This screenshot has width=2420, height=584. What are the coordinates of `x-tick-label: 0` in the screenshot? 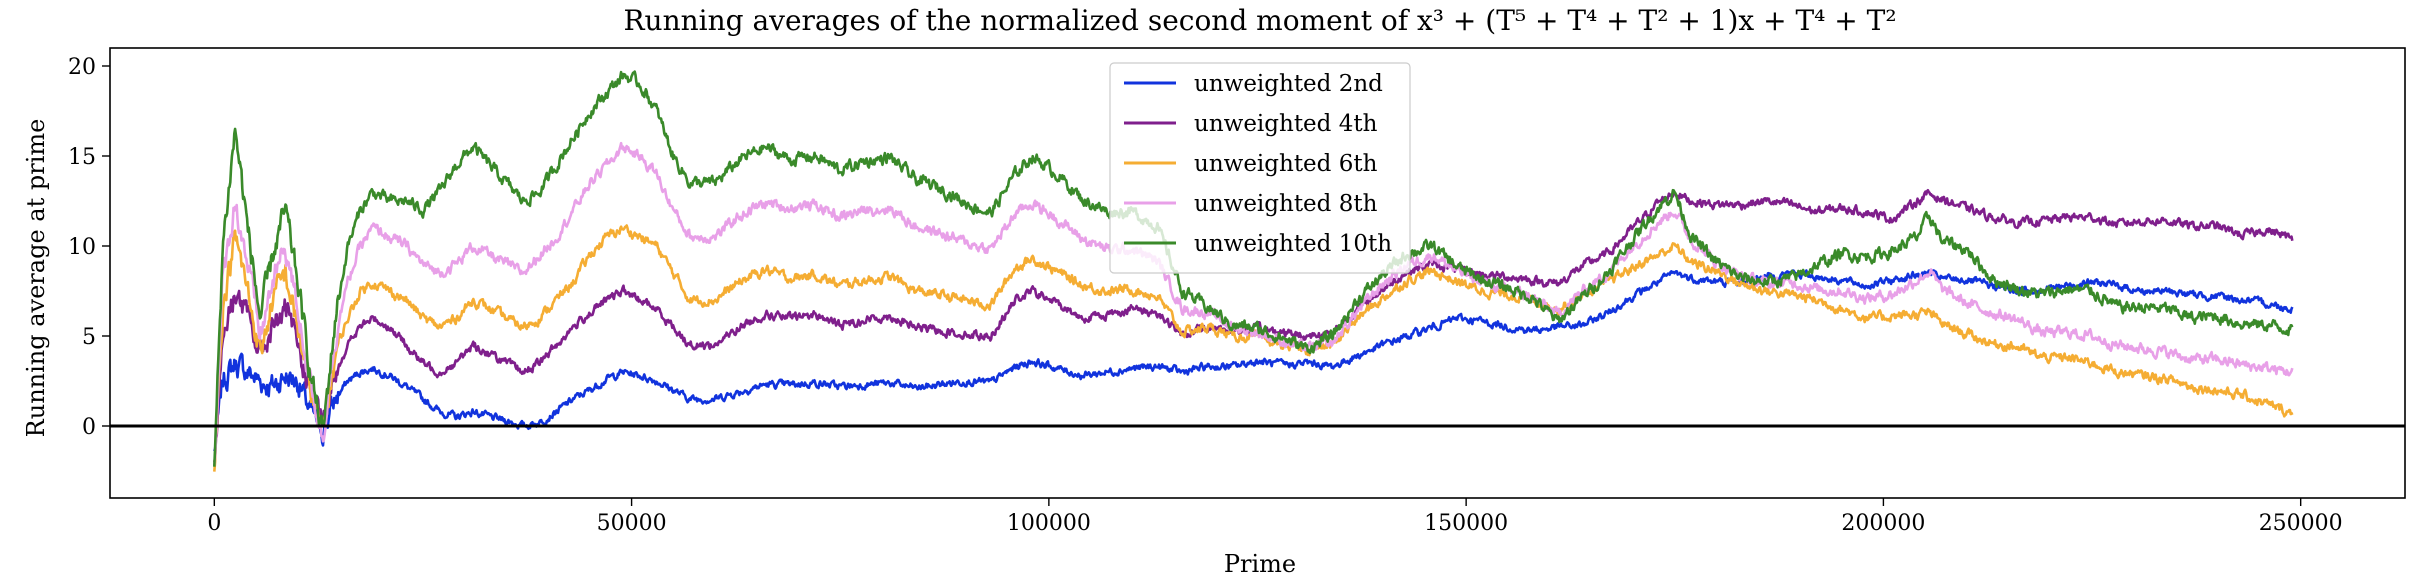 It's located at (214, 523).